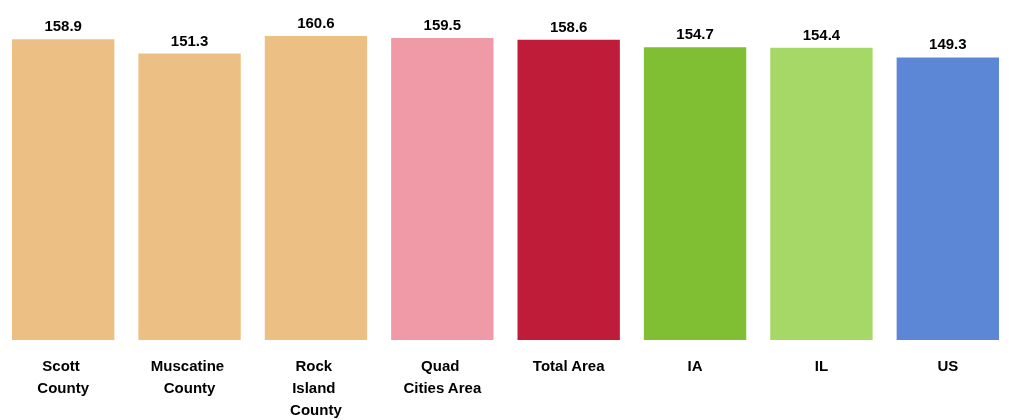  What do you see at coordinates (821, 365) in the screenshot?
I see `x-tick-label: IL` at bounding box center [821, 365].